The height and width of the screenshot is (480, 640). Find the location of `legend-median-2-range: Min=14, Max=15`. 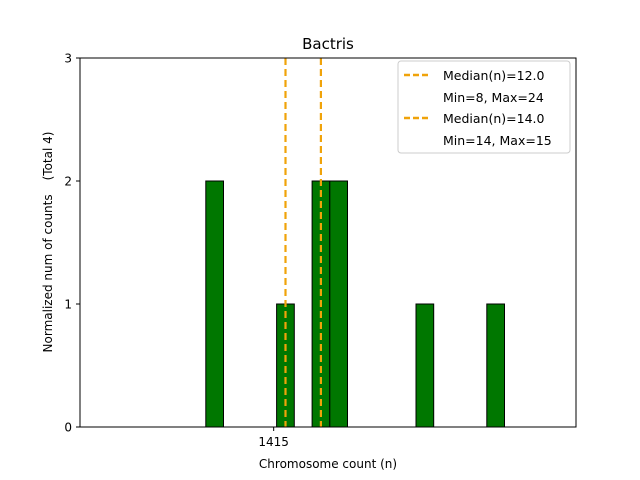

legend-median-2-range: Min=14, Max=15 is located at coordinates (497, 140).